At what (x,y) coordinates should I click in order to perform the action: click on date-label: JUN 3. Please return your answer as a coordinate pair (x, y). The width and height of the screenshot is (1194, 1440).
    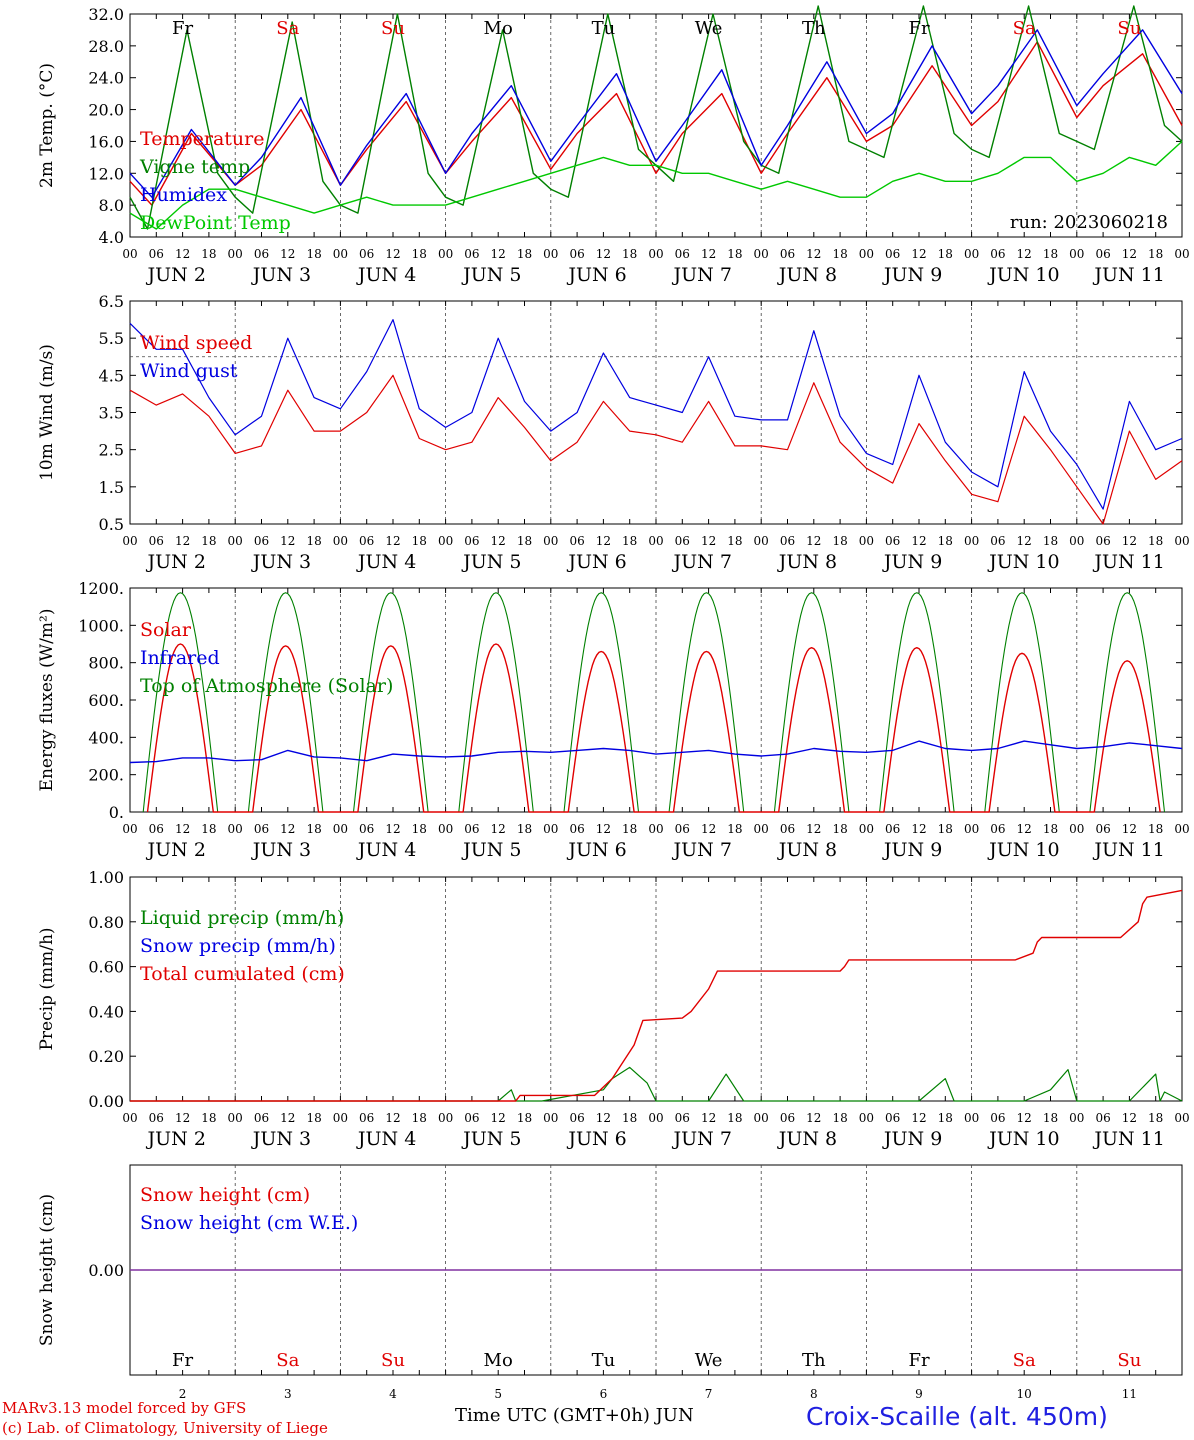
    Looking at the image, I should click on (281, 1139).